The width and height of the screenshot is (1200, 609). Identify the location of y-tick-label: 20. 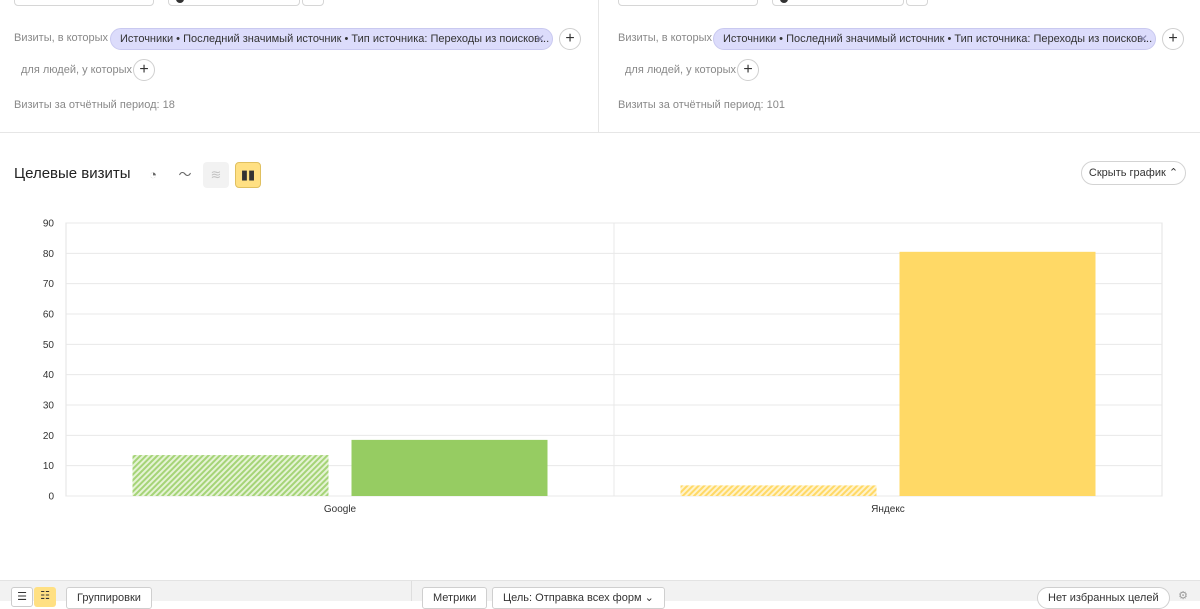
(49, 436).